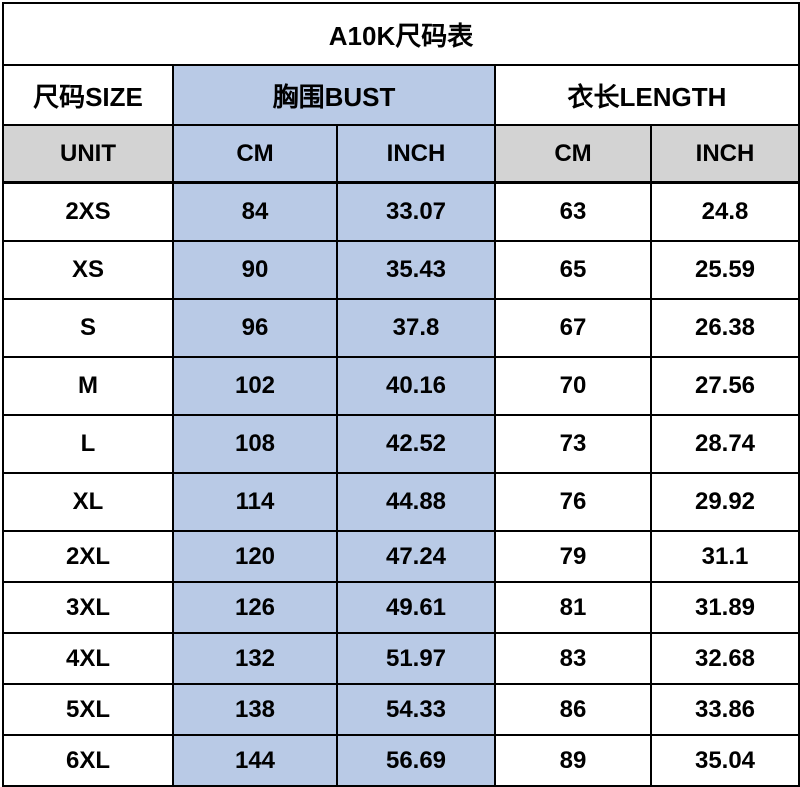  Describe the element at coordinates (416, 502) in the screenshot. I see `bust-inch-cell: 44.88` at that location.